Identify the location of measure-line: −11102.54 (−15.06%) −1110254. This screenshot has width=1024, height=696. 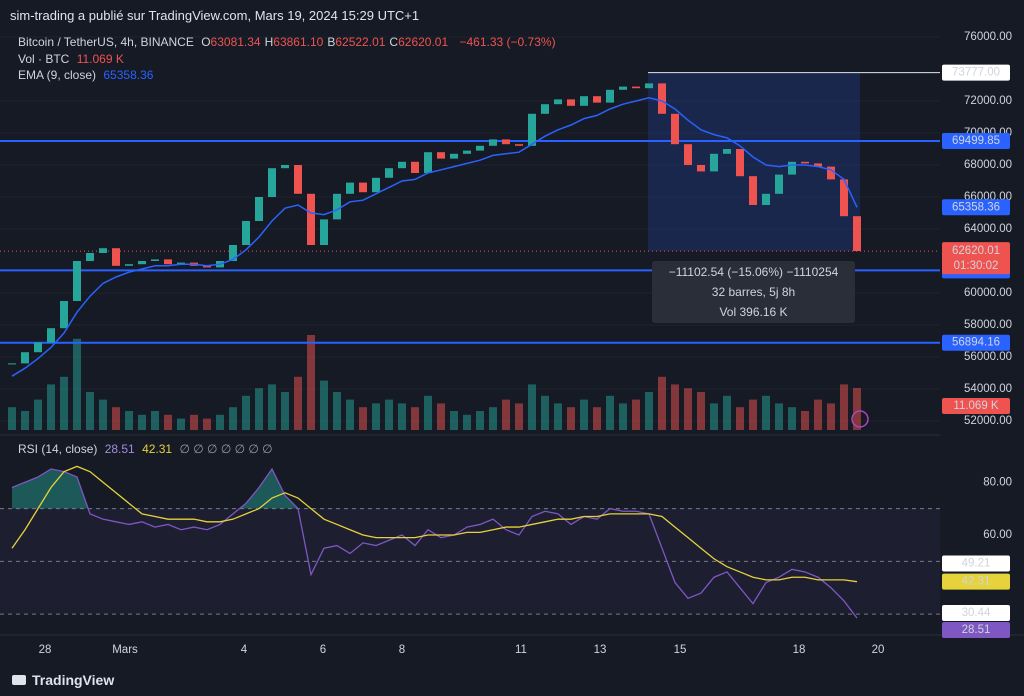
(753, 272).